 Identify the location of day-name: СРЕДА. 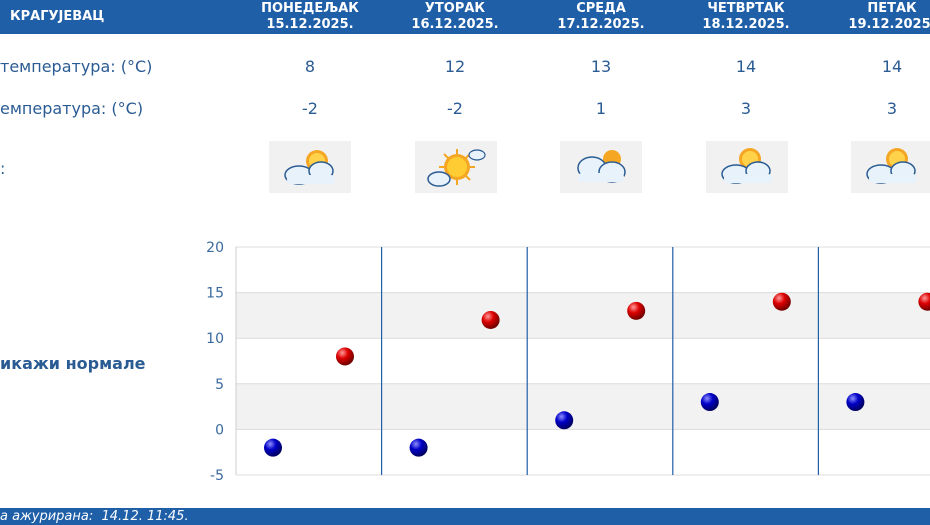
(601, 8).